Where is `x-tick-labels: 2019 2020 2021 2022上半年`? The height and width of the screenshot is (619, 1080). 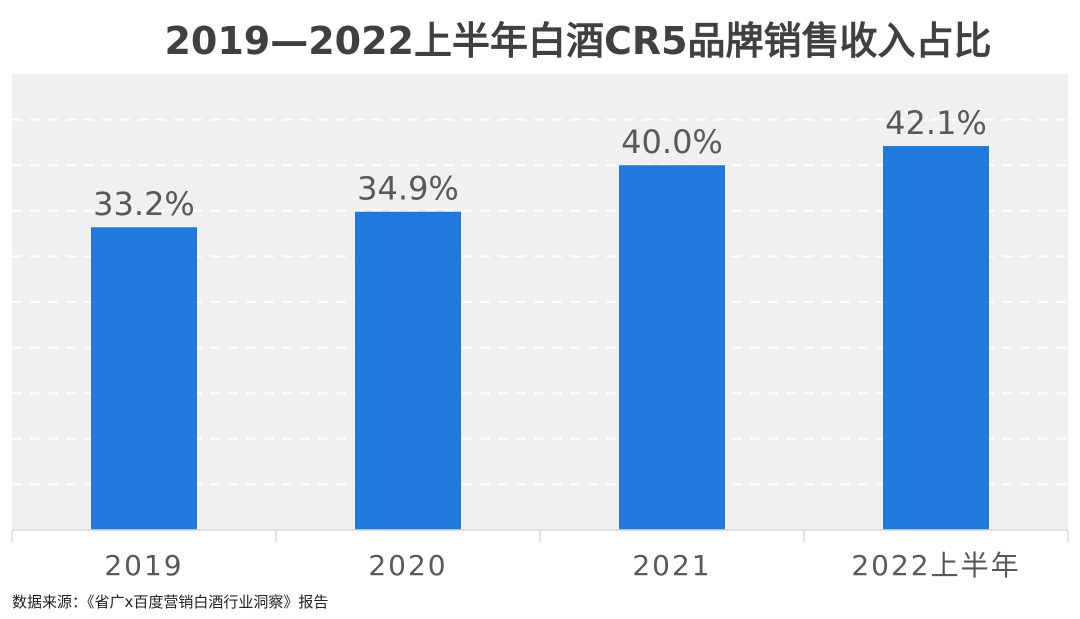 x-tick-labels: 2019 2020 2021 2022上半年 is located at coordinates (562, 565).